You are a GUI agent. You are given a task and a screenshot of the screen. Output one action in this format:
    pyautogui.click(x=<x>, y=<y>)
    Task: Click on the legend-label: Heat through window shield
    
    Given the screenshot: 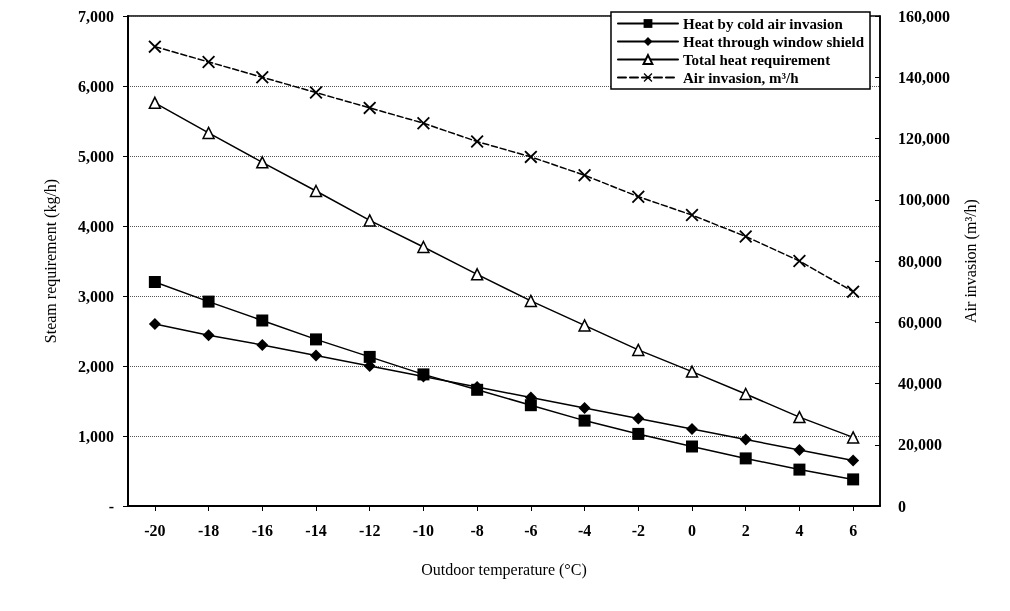 What is the action you would take?
    pyautogui.click(x=773, y=41)
    